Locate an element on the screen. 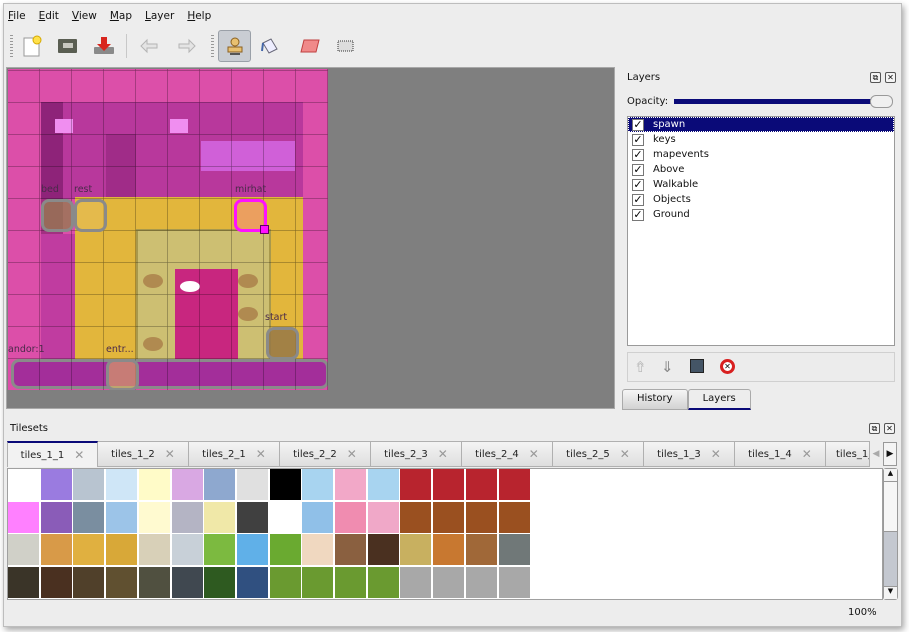 The image size is (909, 632). menu-layer: Layer is located at coordinates (160, 16).